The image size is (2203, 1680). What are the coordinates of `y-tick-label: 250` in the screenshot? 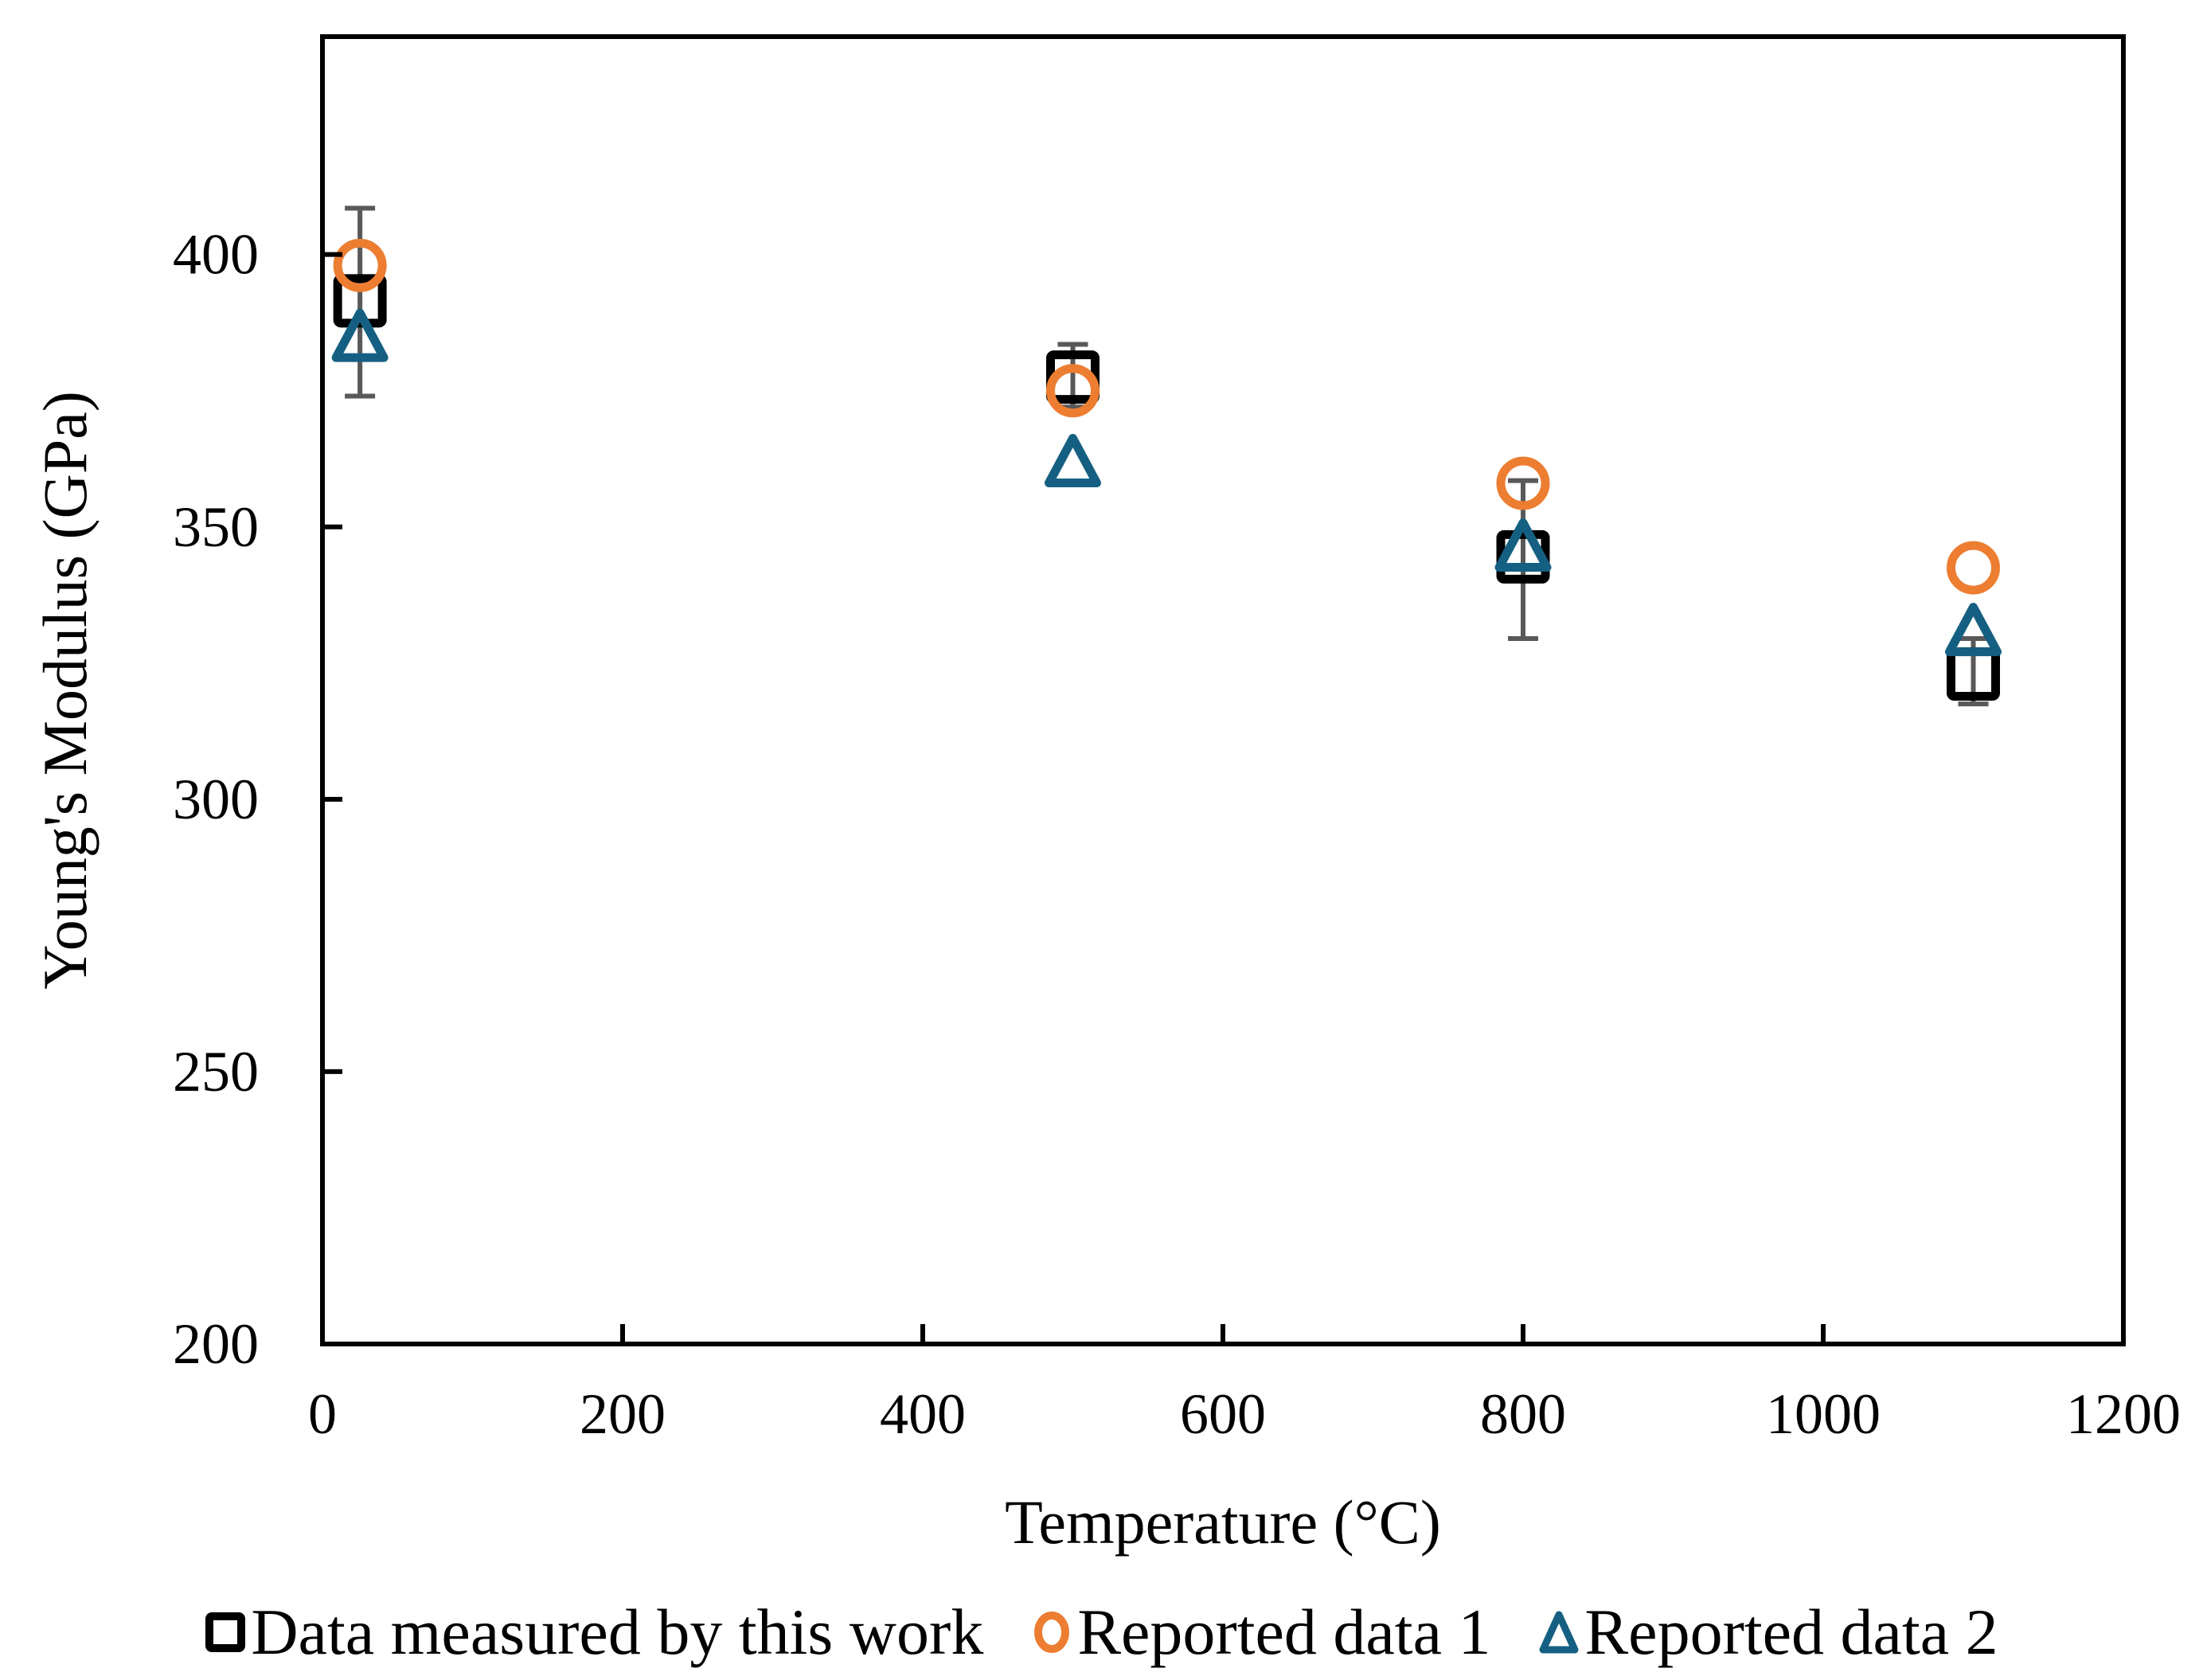 It's located at (216, 1072).